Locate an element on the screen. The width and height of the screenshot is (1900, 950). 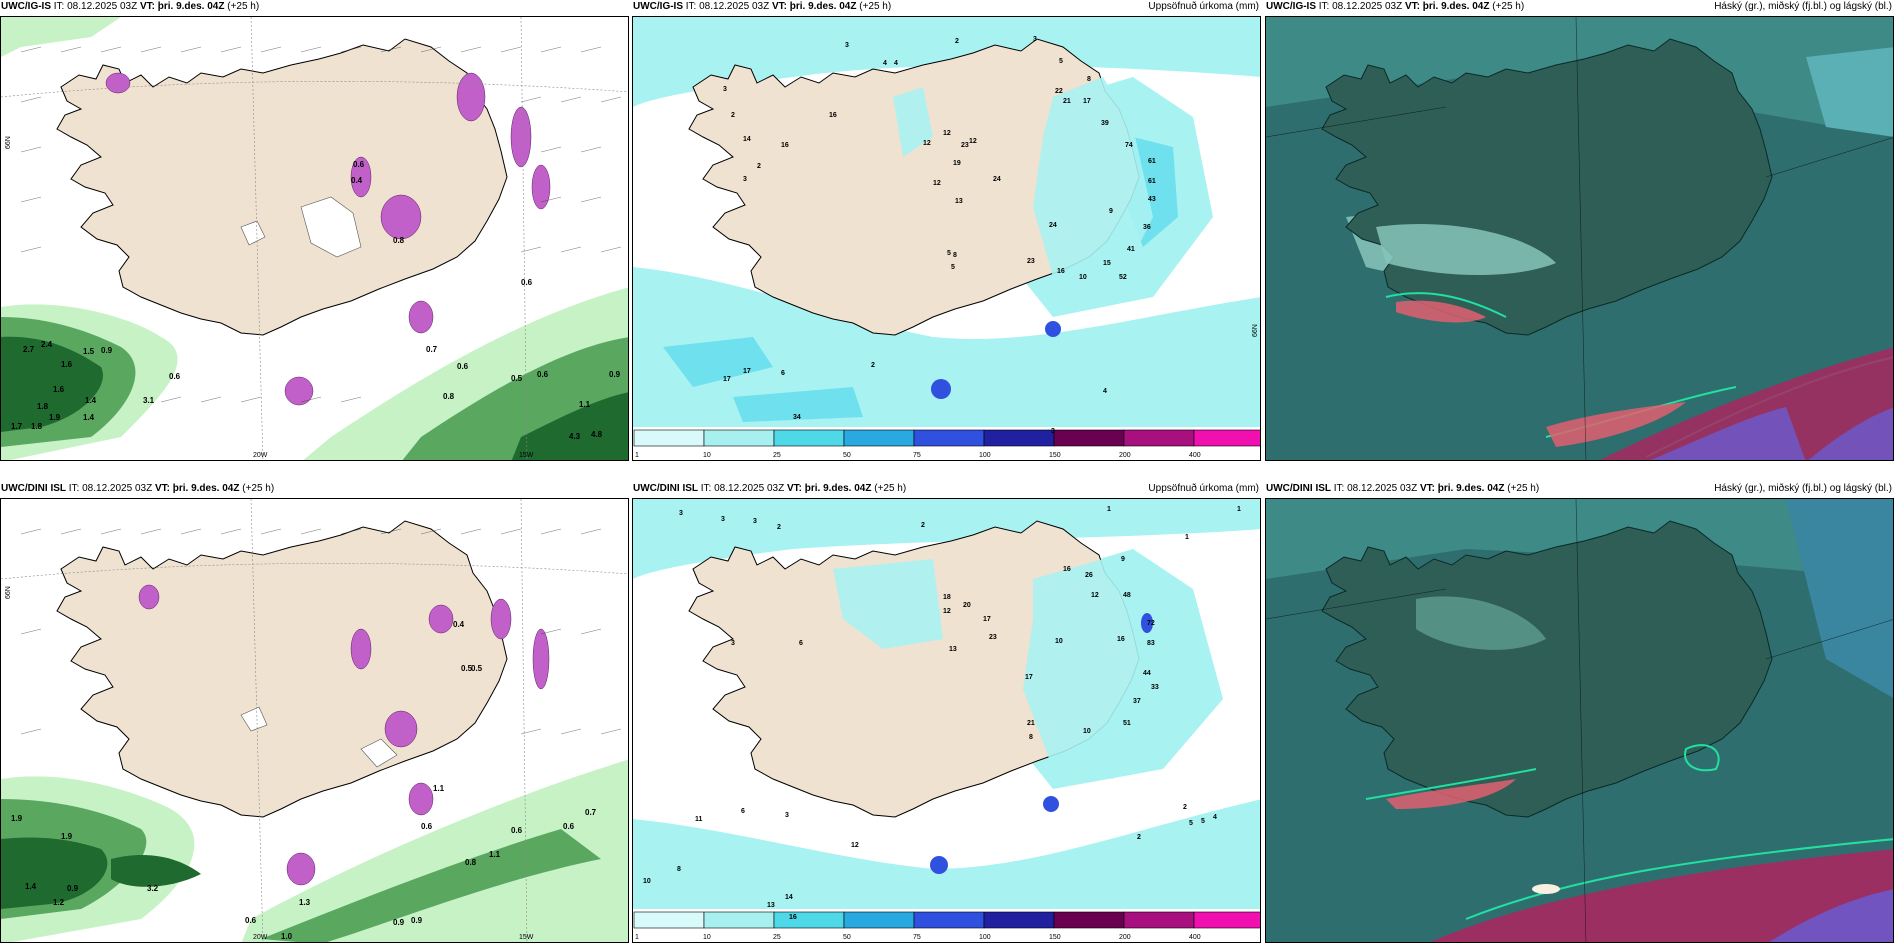
value-label: 2.4 is located at coordinates (47, 344).